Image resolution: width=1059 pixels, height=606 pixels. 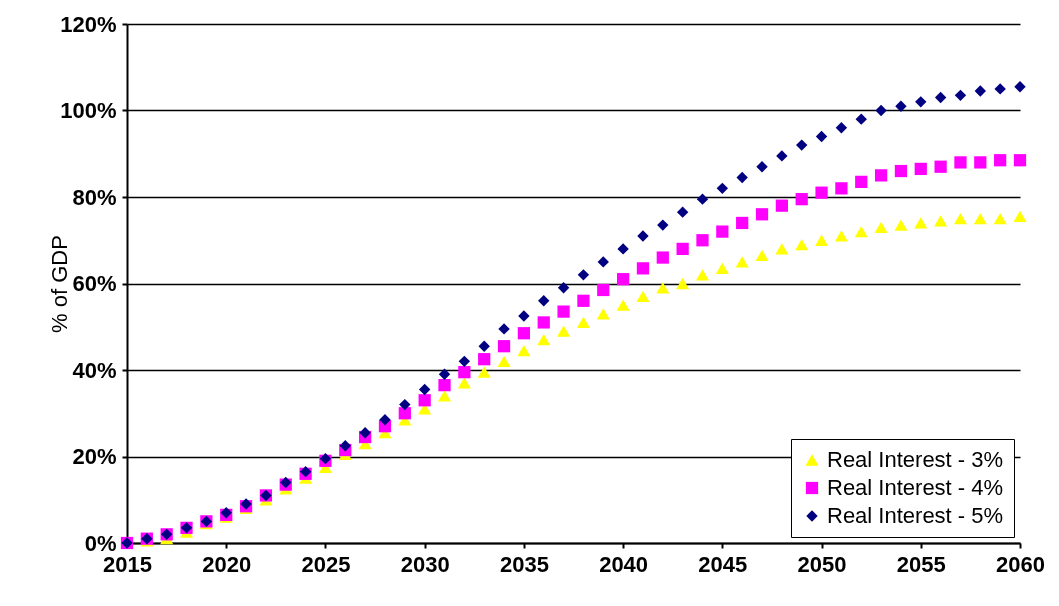 What do you see at coordinates (94, 283) in the screenshot?
I see `y-tick-label: 60%` at bounding box center [94, 283].